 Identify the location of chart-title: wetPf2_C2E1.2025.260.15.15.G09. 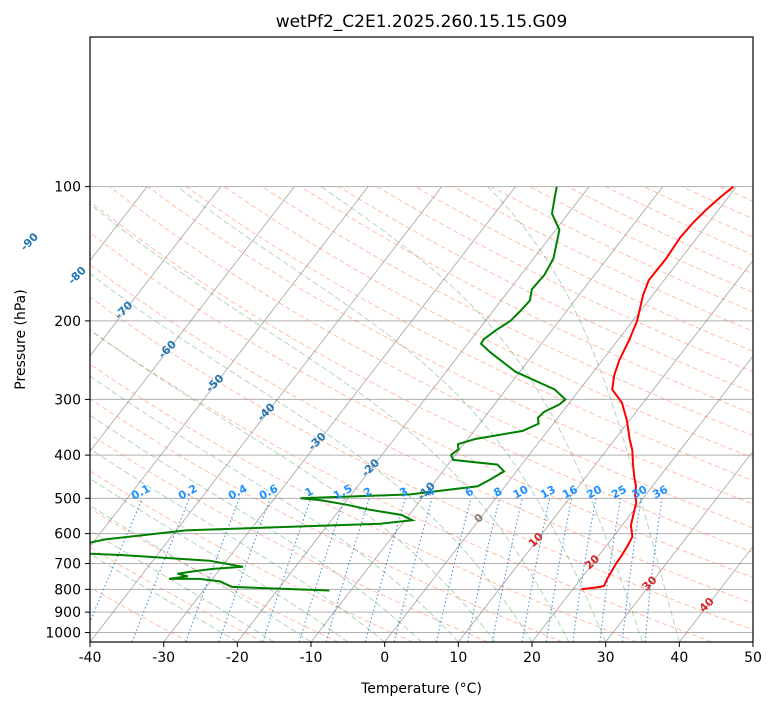
(422, 22).